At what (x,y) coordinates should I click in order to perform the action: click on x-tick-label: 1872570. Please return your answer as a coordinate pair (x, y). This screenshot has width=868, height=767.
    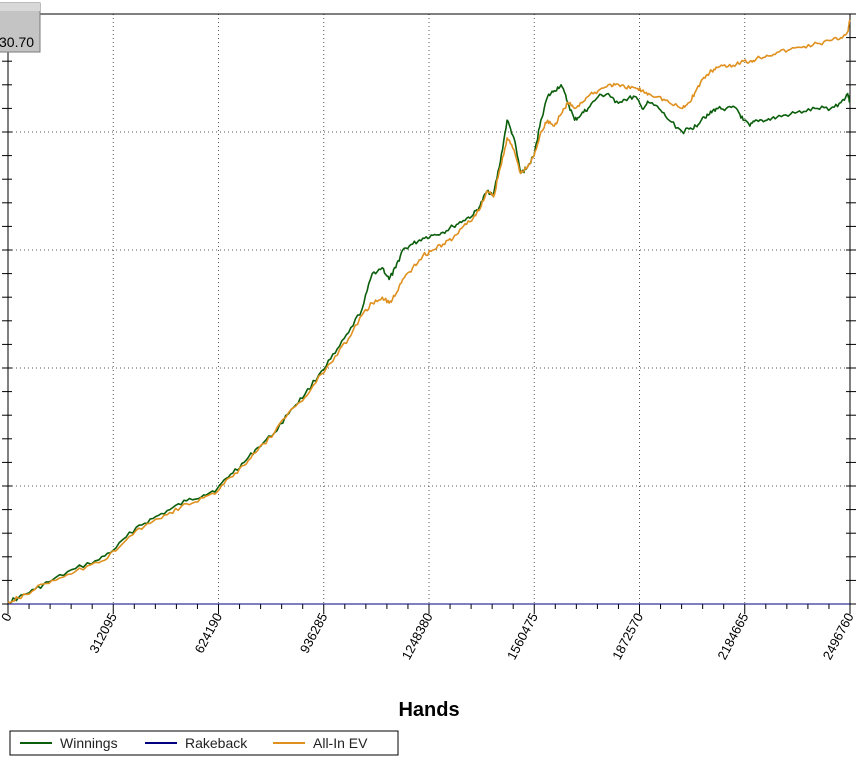
    Looking at the image, I should click on (627, 636).